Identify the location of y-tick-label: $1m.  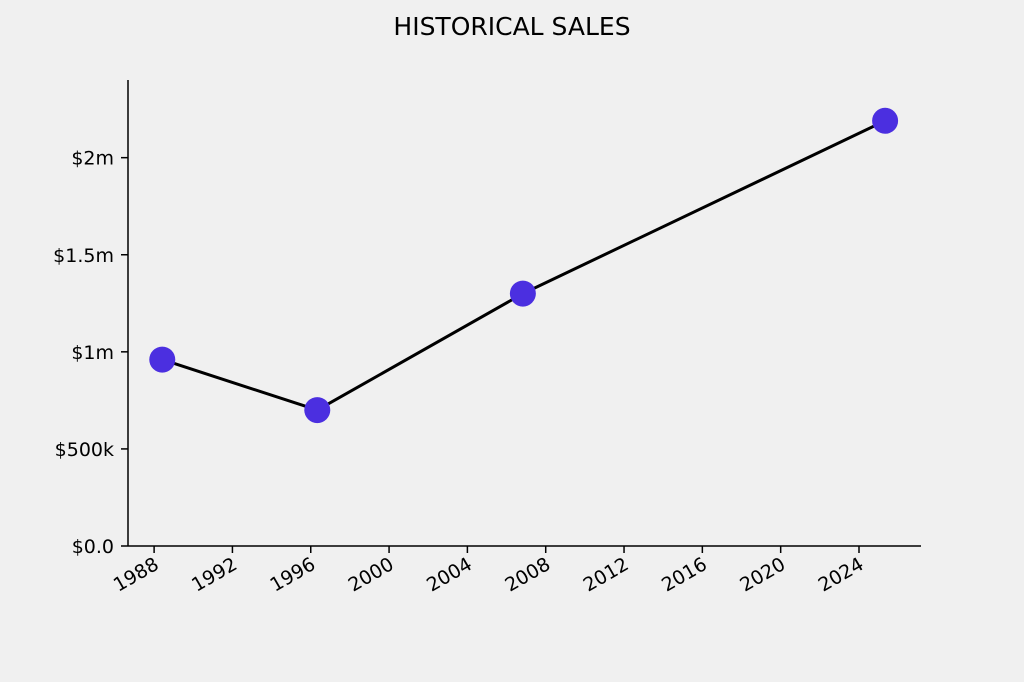
(92, 353).